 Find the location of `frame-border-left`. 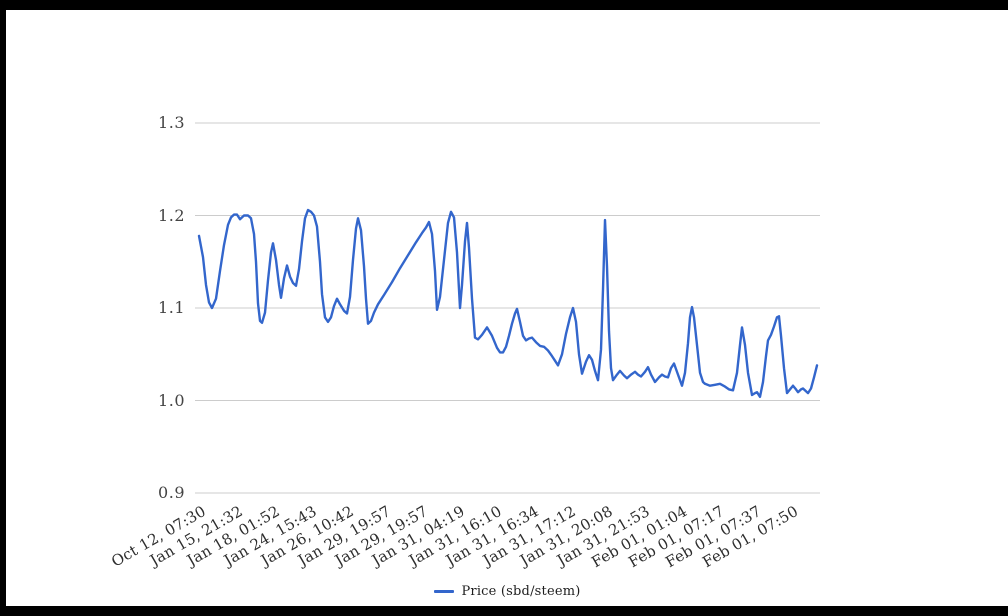

frame-border-left is located at coordinates (3, 308).